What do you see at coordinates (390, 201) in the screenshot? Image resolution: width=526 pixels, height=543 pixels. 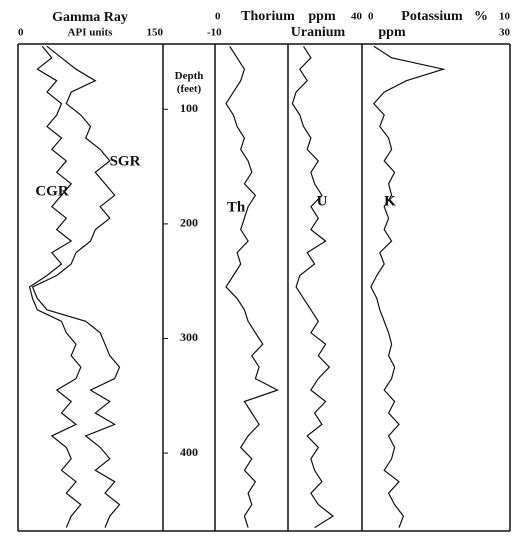 I see `curve-label: K` at bounding box center [390, 201].